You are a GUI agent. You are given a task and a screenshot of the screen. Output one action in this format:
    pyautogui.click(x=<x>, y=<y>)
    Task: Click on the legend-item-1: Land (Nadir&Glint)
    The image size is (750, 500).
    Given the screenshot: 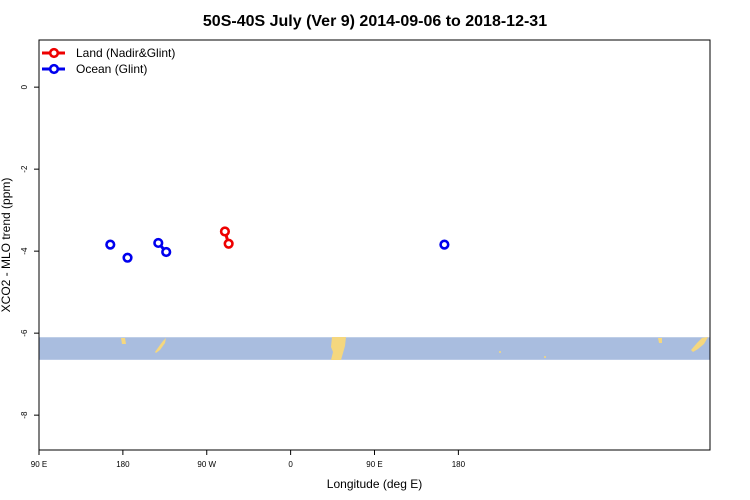 What is the action you would take?
    pyautogui.click(x=108, y=53)
    